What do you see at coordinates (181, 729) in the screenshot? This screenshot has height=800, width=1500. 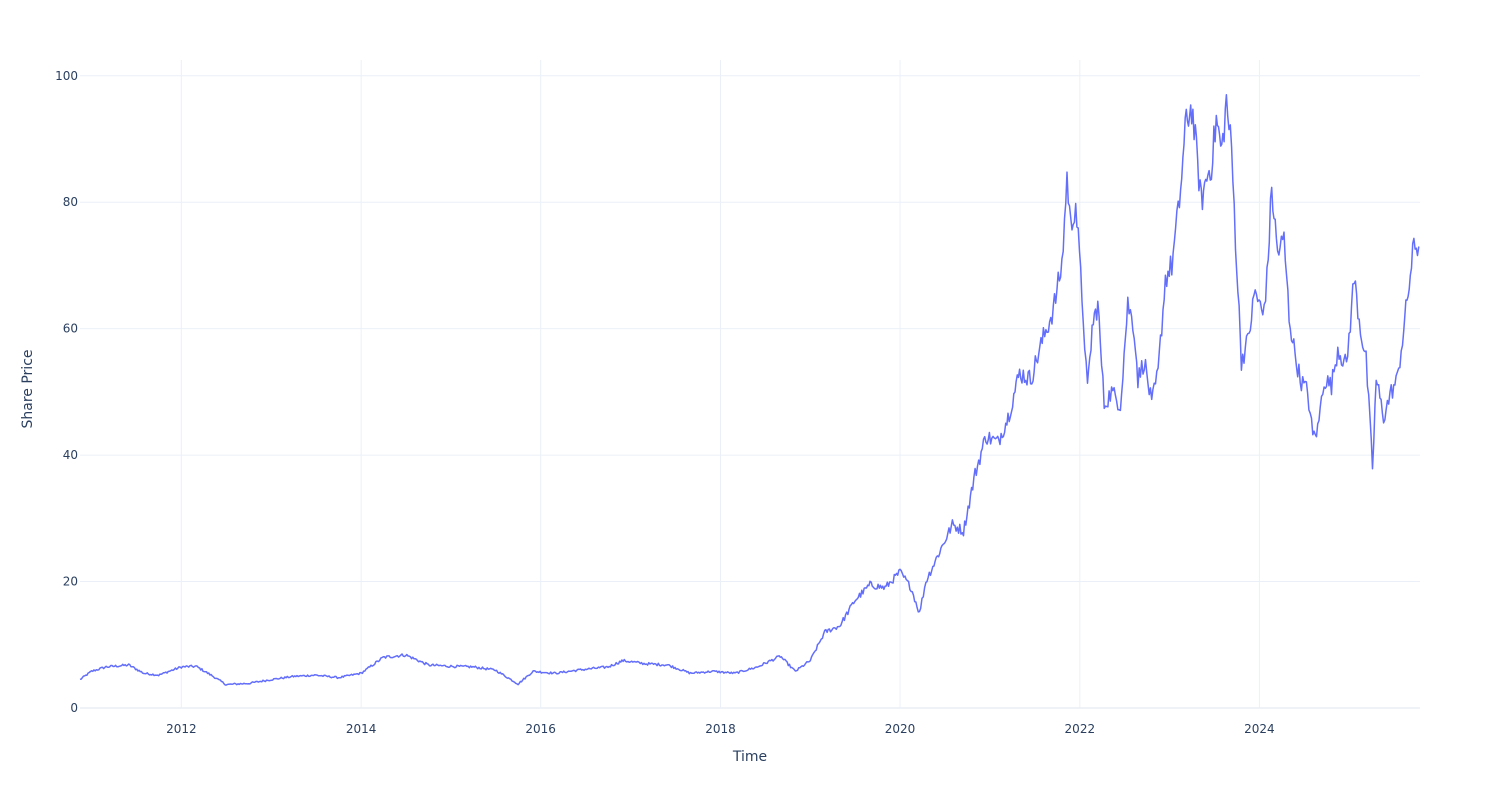 I see `x-tick-label: 2012` at bounding box center [181, 729].